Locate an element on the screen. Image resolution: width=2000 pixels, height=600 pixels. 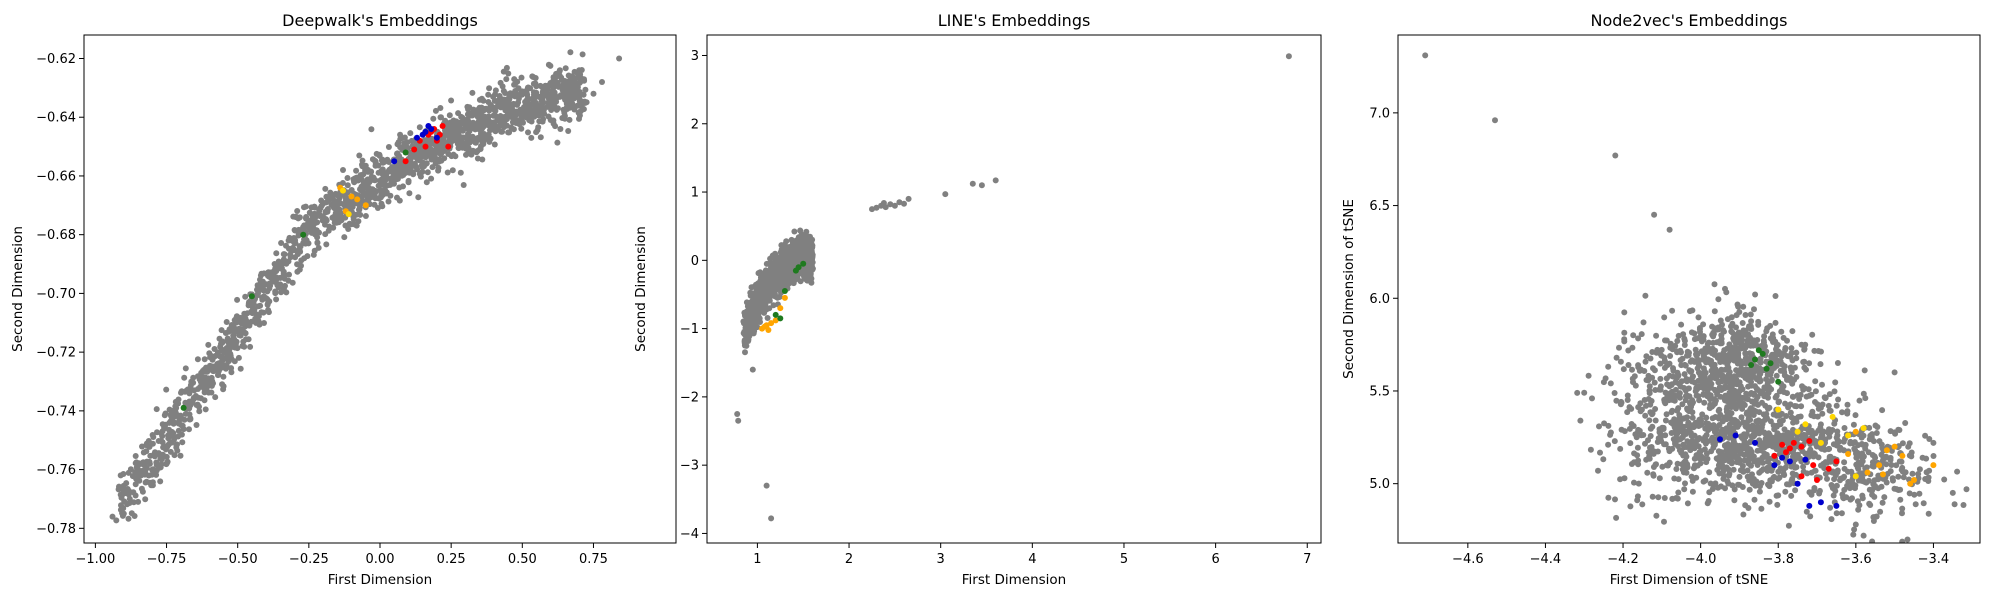
x-tick-label: −0.50 is located at coordinates (238, 559).